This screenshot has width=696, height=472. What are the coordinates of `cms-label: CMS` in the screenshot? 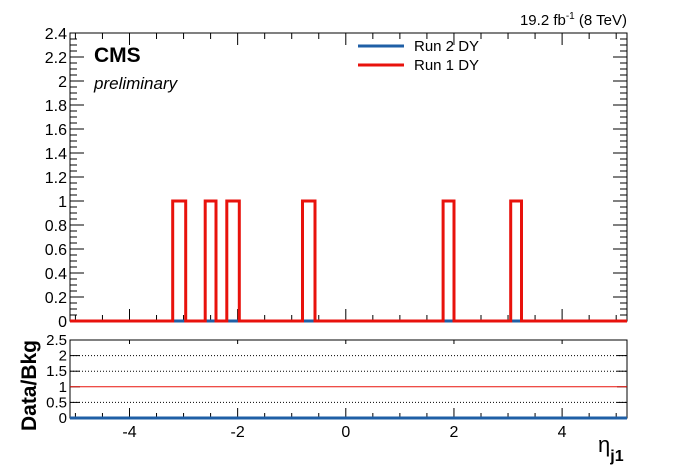 It's located at (117, 55).